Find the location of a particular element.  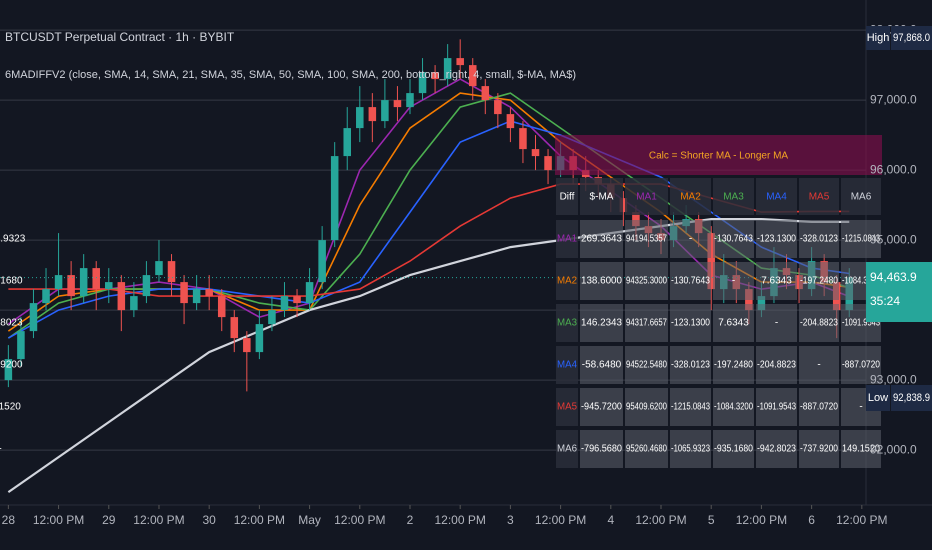

x-tick-label: 29 is located at coordinates (109, 520).